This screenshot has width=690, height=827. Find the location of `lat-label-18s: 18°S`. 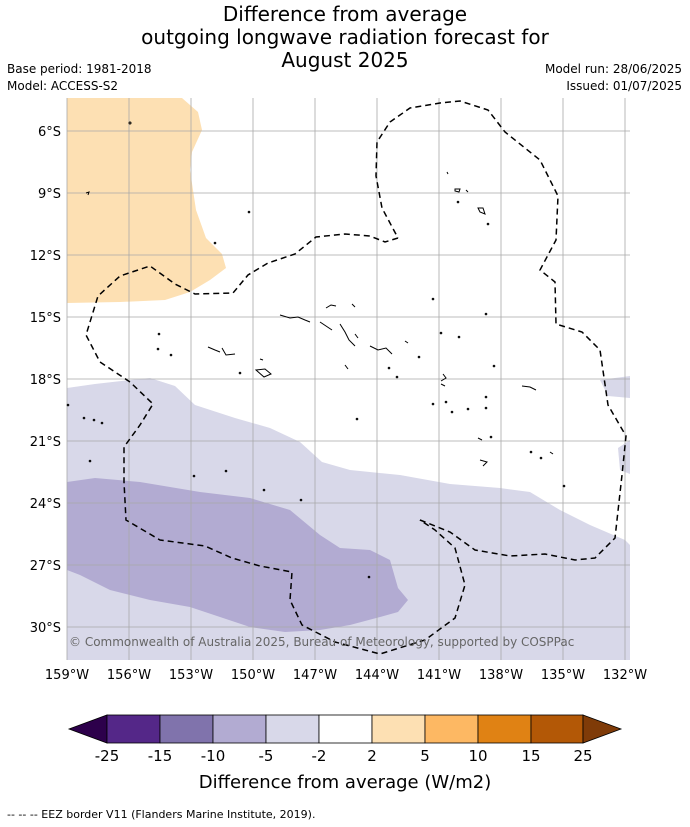

lat-label-18s: 18°S is located at coordinates (45, 380).